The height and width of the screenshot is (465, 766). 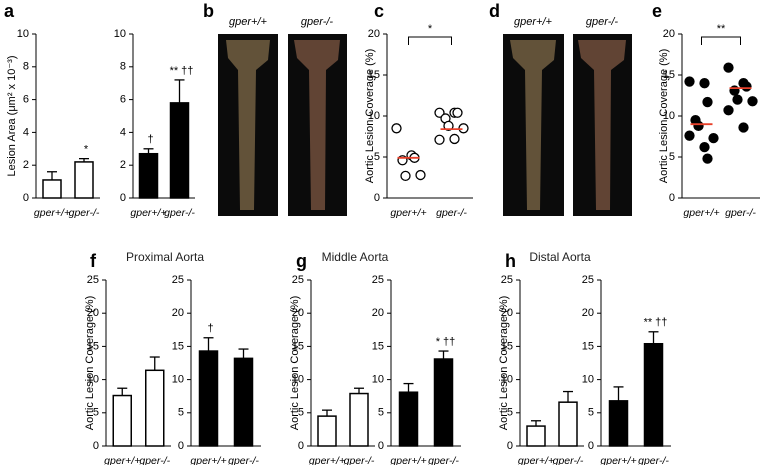 I want to click on annotation: * ††, so click(x=446, y=342).